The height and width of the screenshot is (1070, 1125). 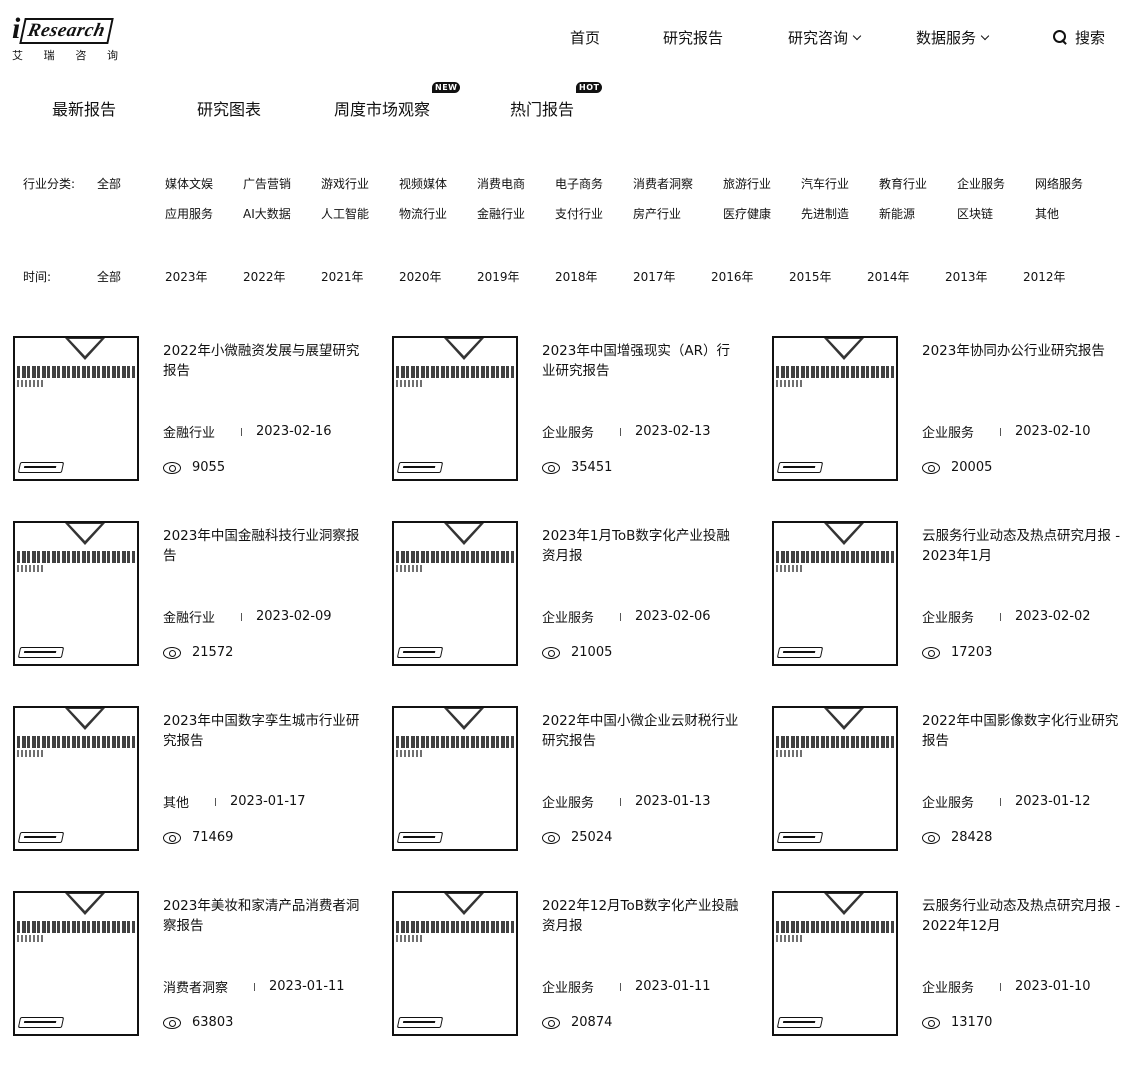 What do you see at coordinates (825, 37) in the screenshot?
I see `nav-consult: 研究咨询` at bounding box center [825, 37].